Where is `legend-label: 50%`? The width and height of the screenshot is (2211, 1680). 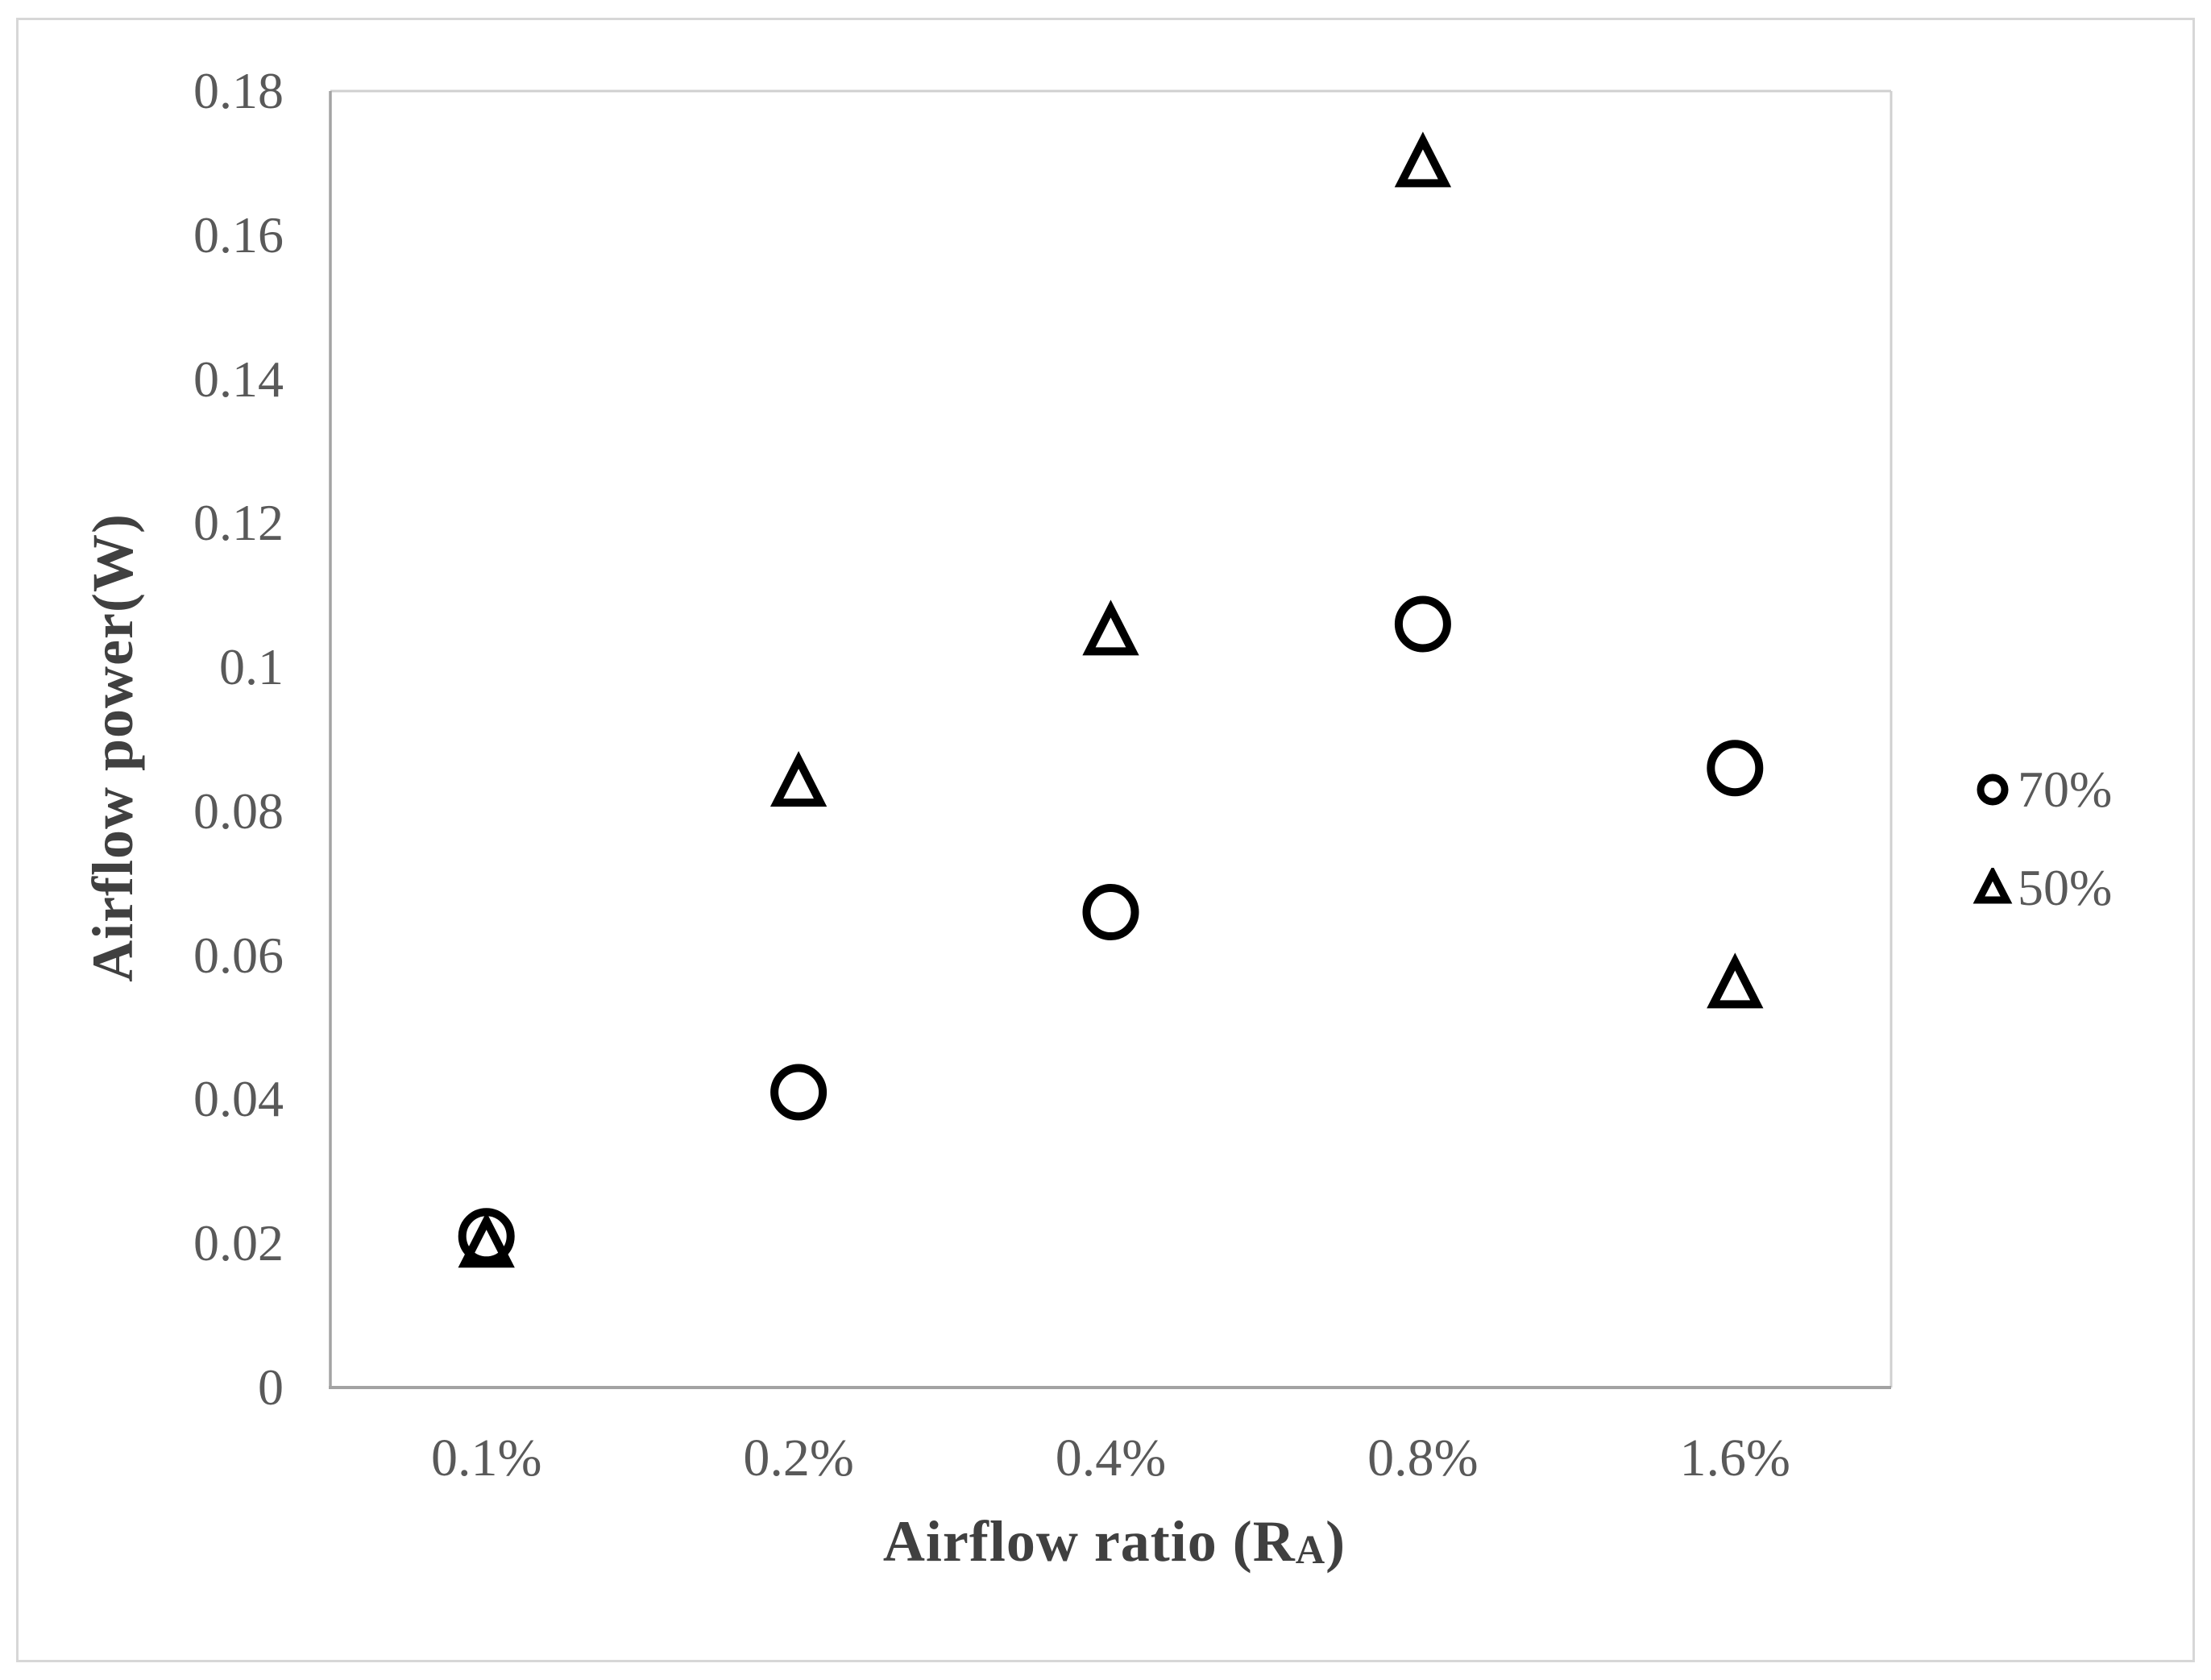
legend-label: 50% is located at coordinates (2065, 887).